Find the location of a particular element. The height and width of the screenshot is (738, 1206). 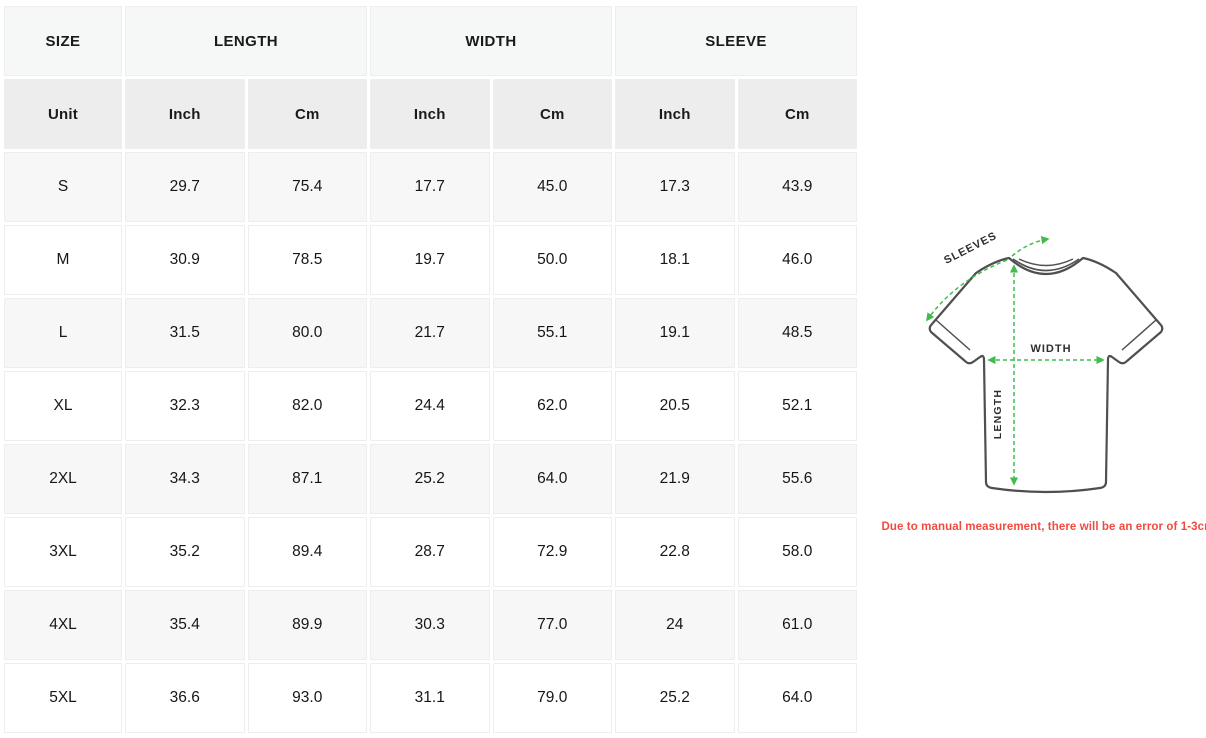

right-cuff-line is located at coordinates (1139, 335).